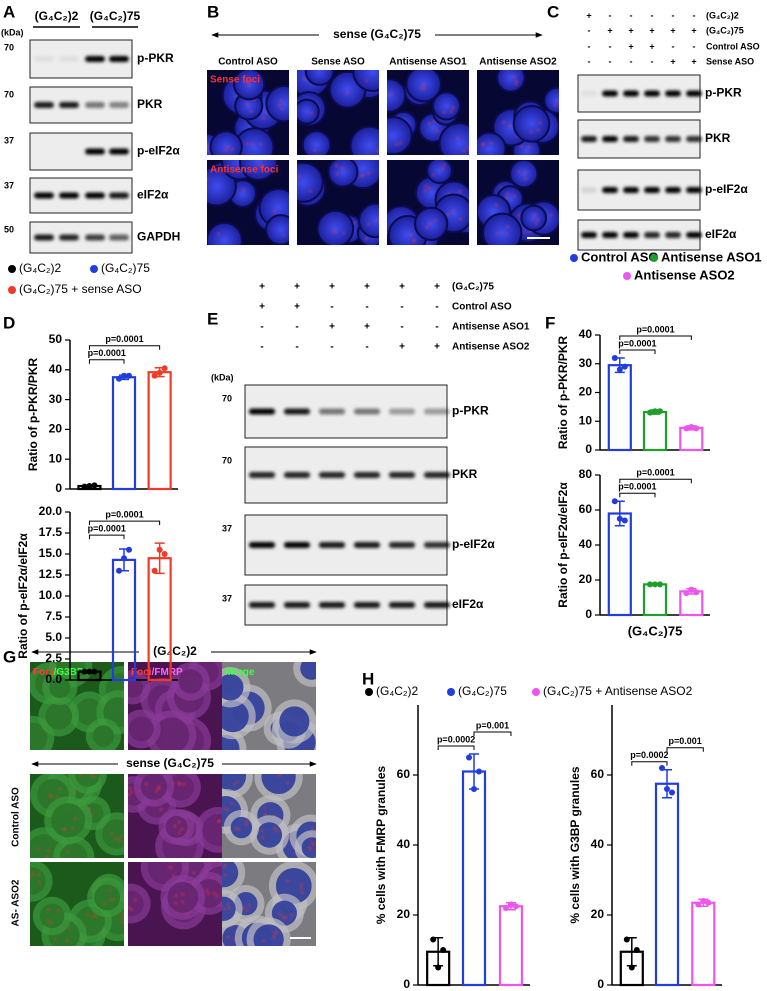 This screenshot has width=767, height=991. I want to click on panel-label: B, so click(213, 11).